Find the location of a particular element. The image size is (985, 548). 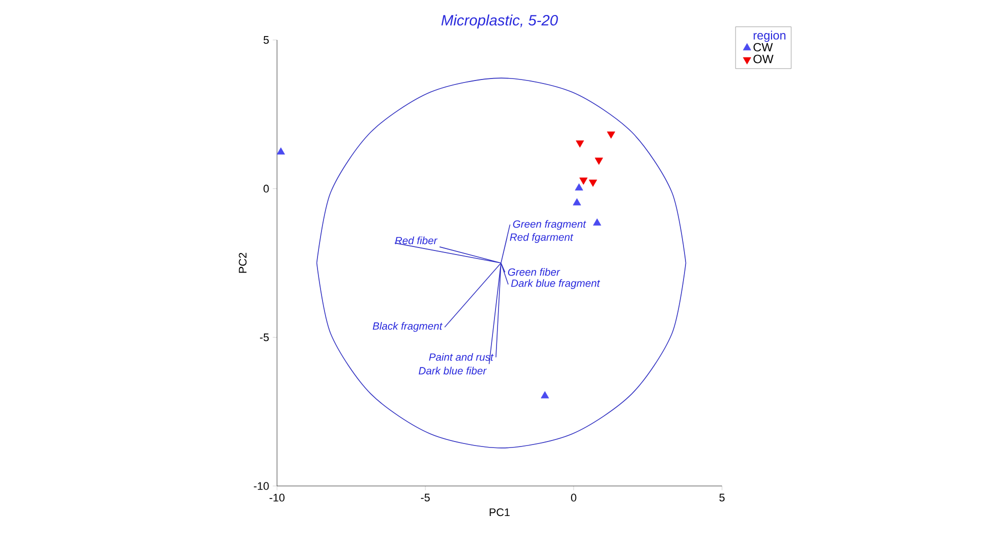

legend-title: region is located at coordinates (770, 36).